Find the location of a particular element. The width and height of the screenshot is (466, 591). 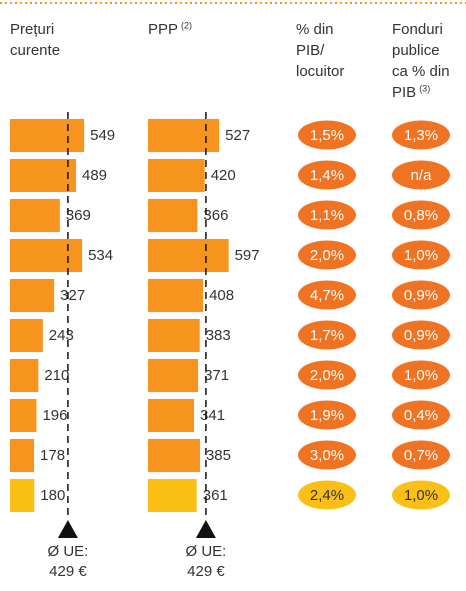

column-header: Fonduri is located at coordinates (417, 29).